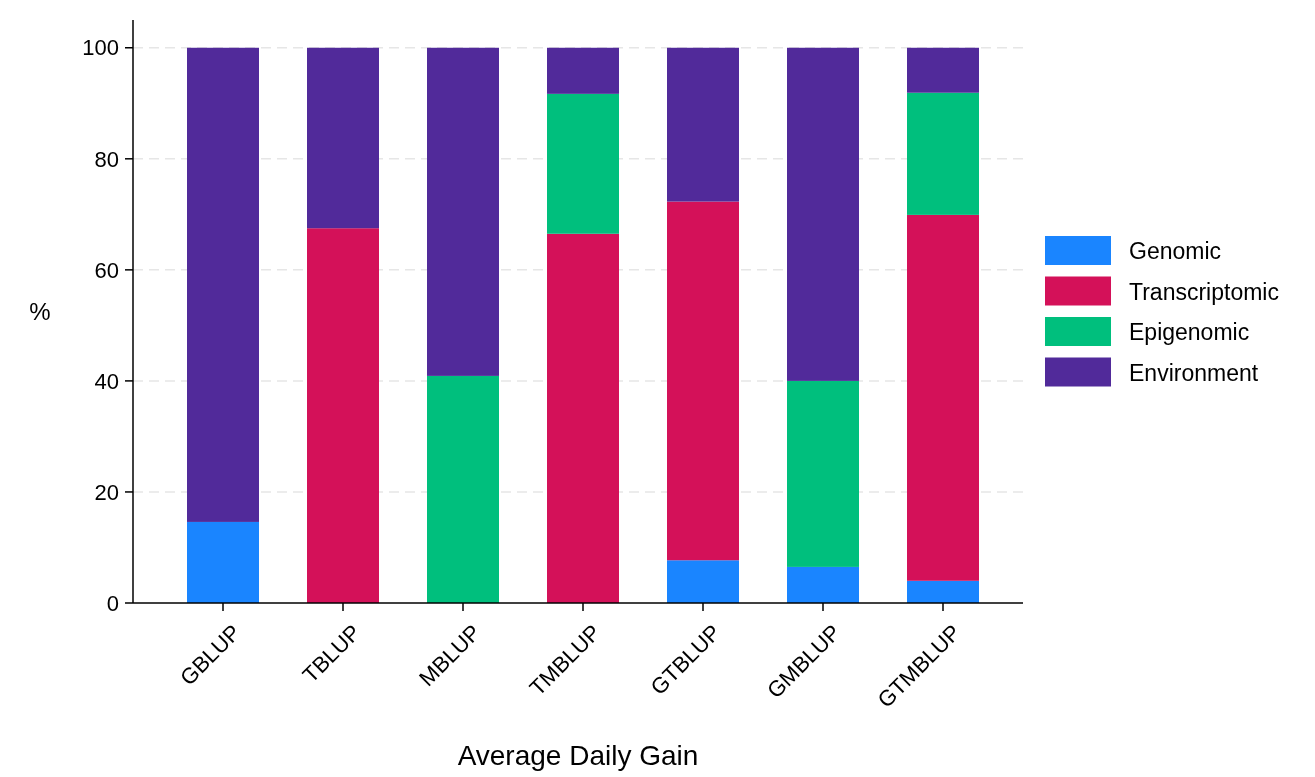 Image resolution: width=1315 pixels, height=777 pixels. Describe the element at coordinates (1189, 332) in the screenshot. I see `legend-label: Epigenomic` at that location.